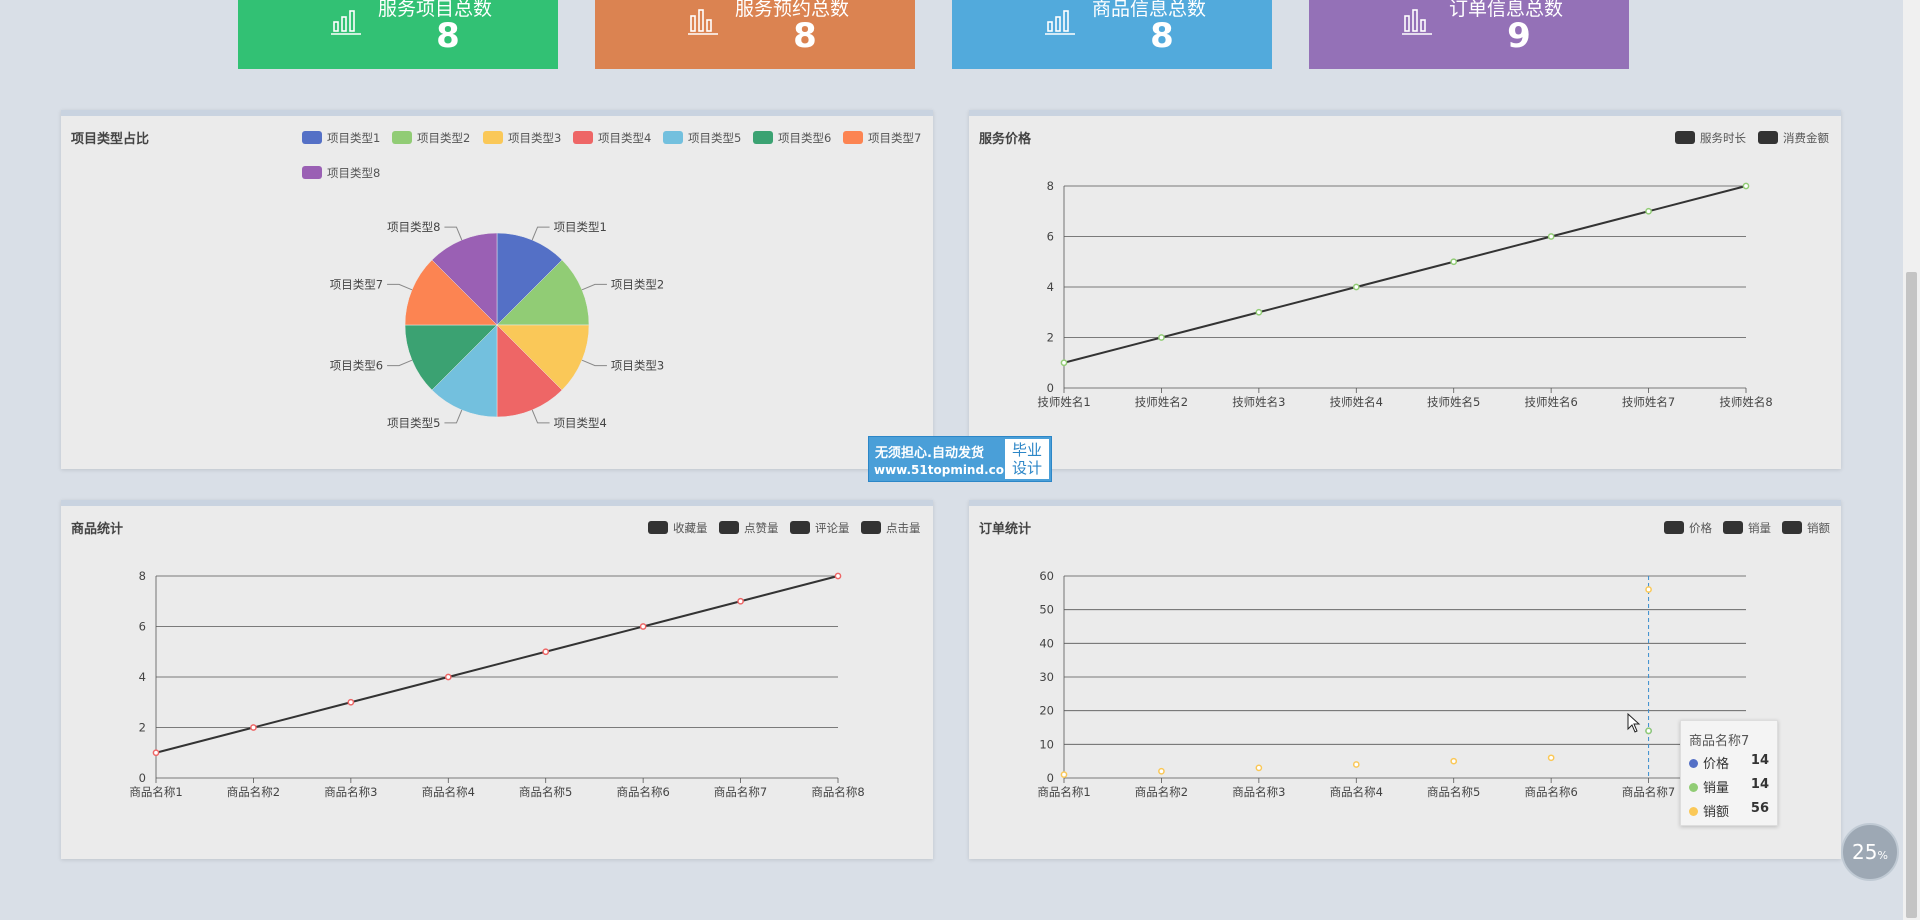  I want to click on legend-item: 消费金额, so click(1793, 138).